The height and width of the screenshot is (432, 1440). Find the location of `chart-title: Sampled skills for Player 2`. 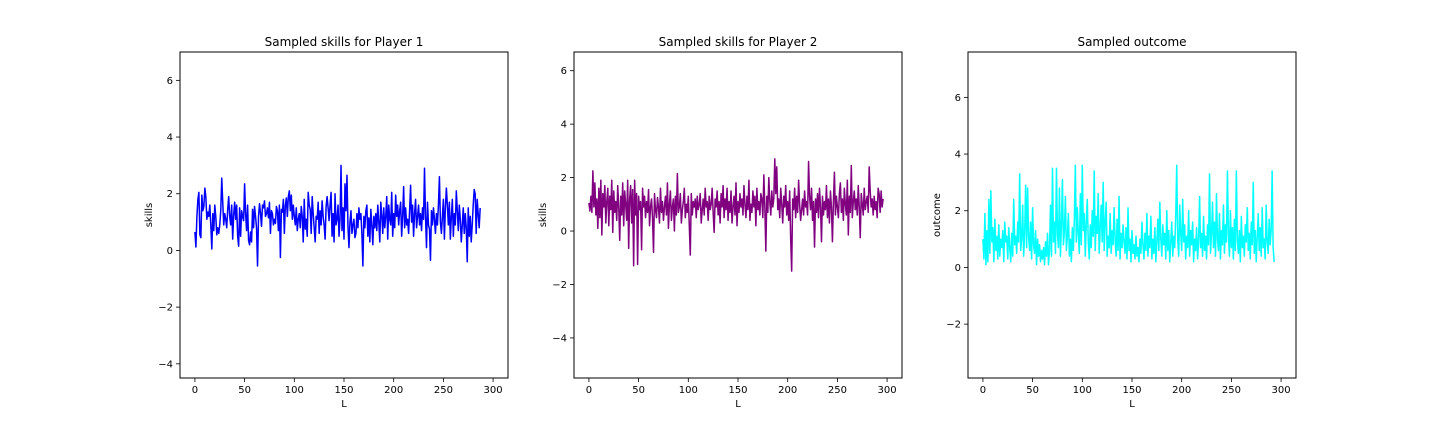

chart-title: Sampled skills for Player 2 is located at coordinates (738, 42).